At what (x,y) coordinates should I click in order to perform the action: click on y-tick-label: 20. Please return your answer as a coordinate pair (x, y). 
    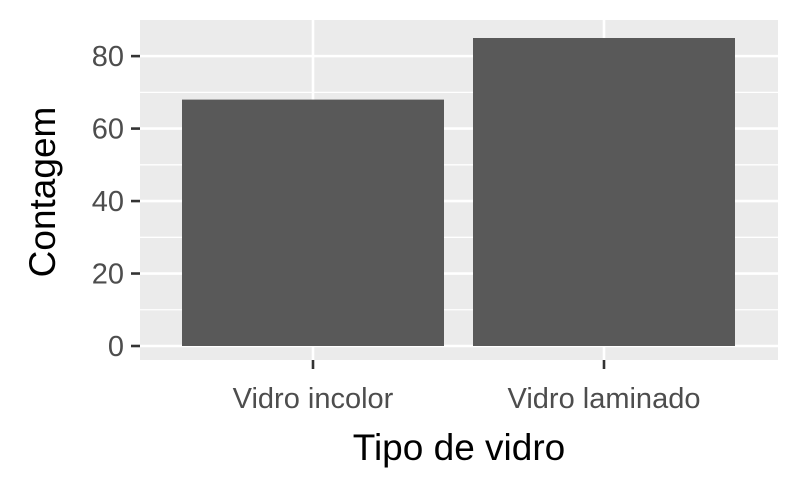
    Looking at the image, I should click on (108, 275).